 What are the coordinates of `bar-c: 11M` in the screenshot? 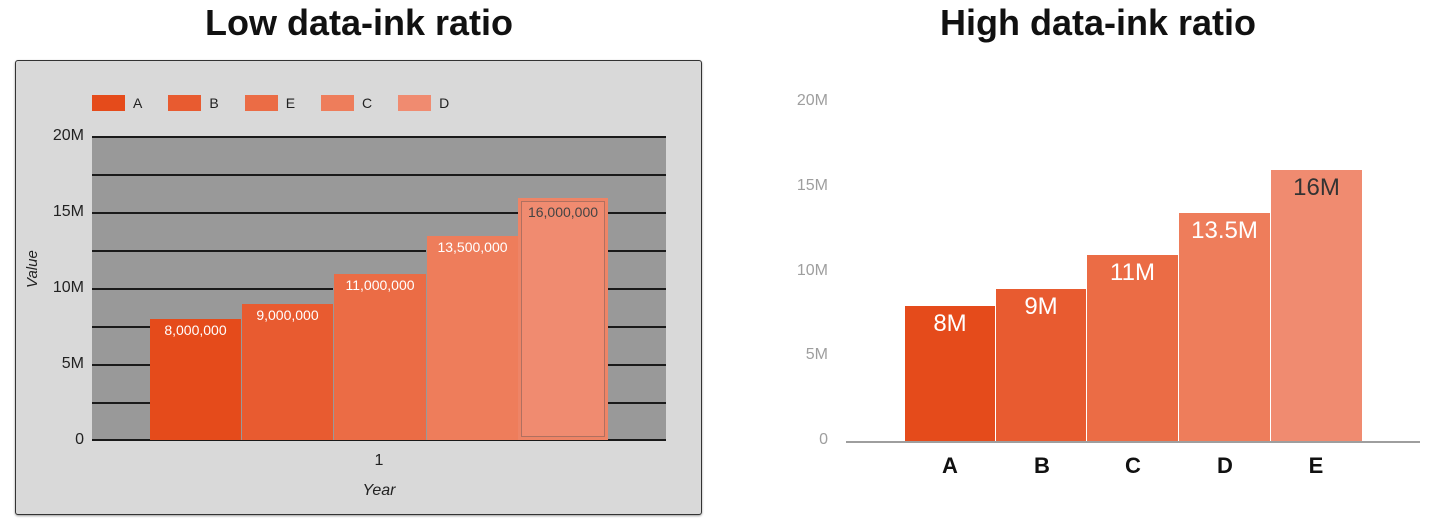 It's located at (1132, 348).